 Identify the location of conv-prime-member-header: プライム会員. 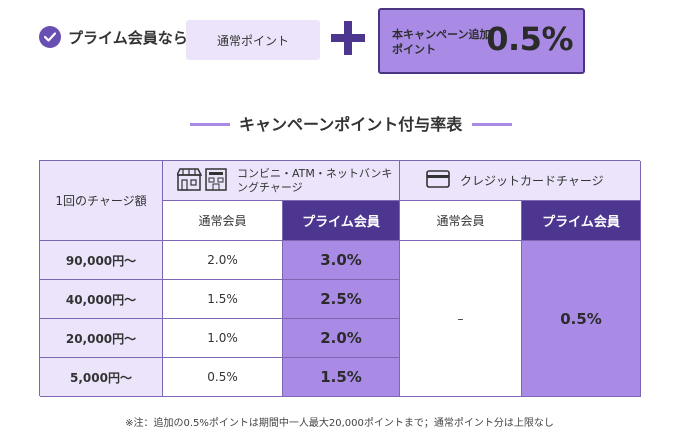
(341, 221).